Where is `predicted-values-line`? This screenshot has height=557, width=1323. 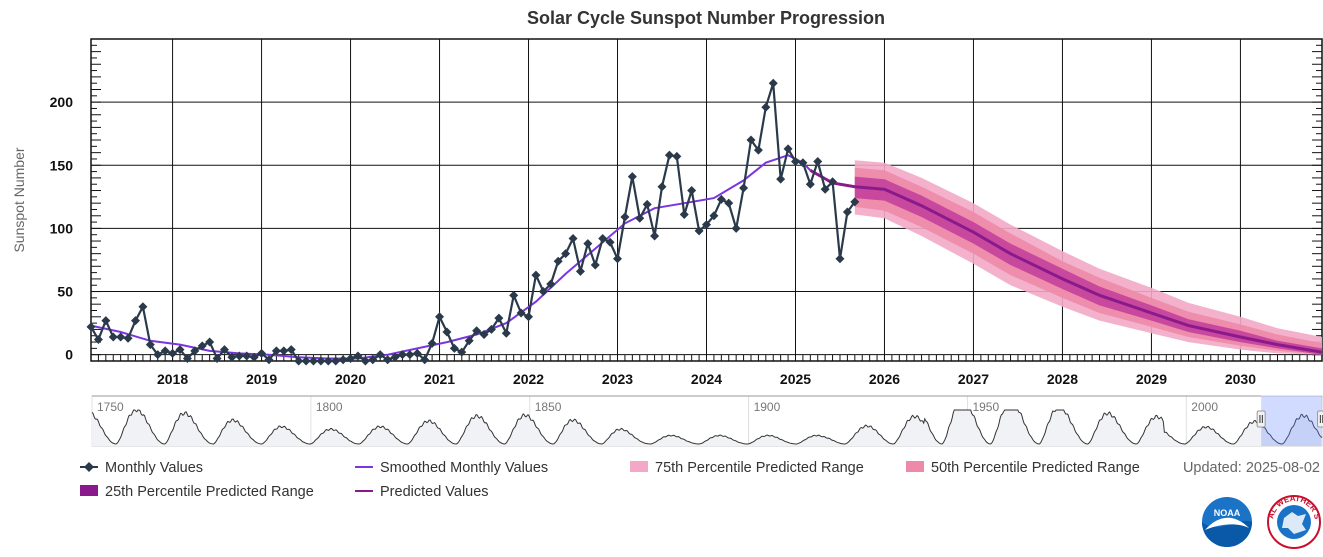
predicted-values-line is located at coordinates (1066, 261).